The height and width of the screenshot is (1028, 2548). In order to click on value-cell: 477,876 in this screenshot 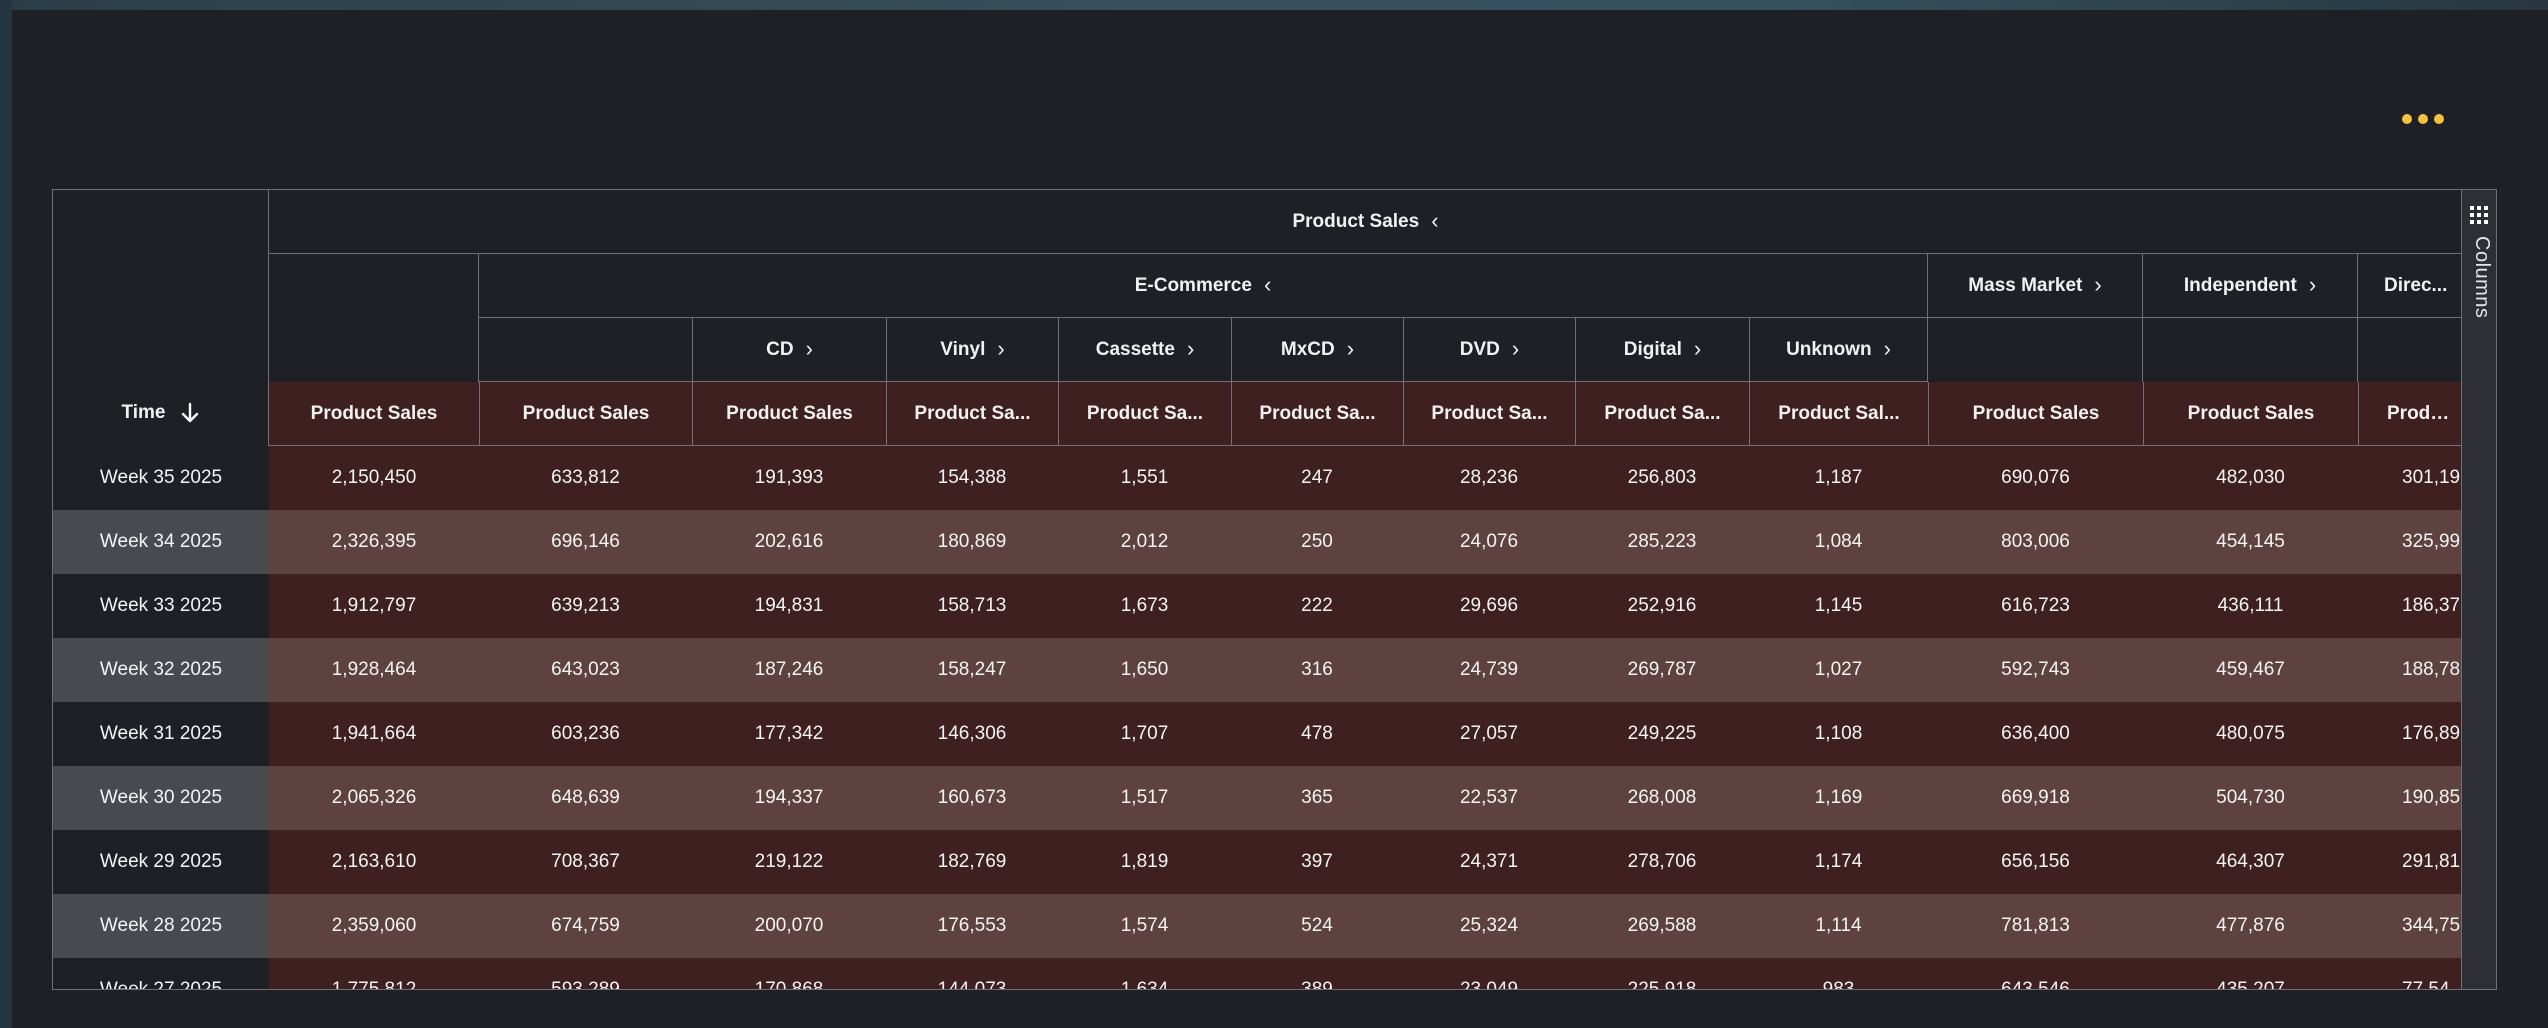, I will do `click(2250, 926)`.